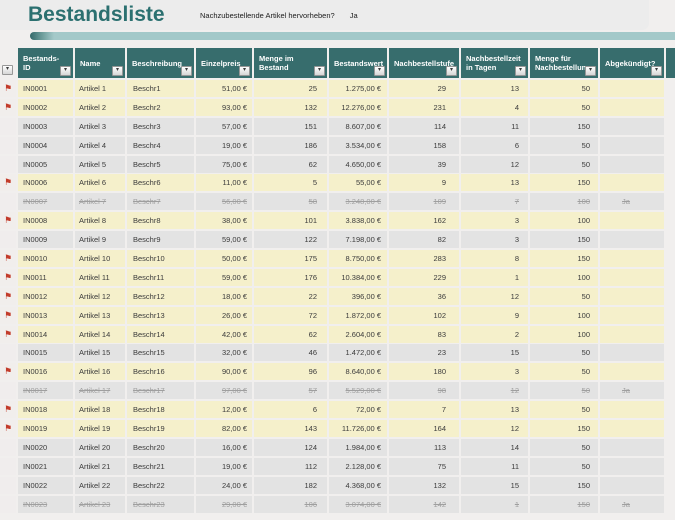  Describe the element at coordinates (224, 221) in the screenshot. I see `cell-einzelpreis: 38,00 €` at that location.